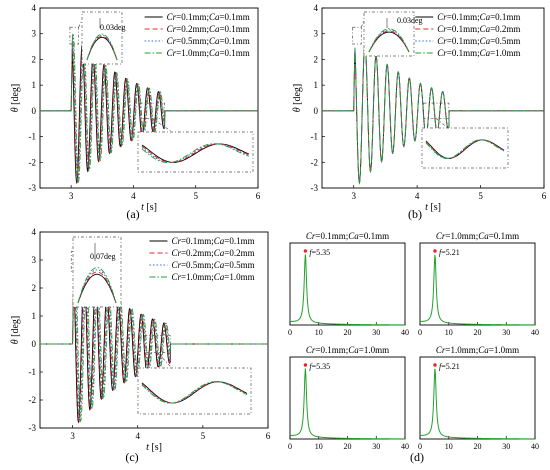  What do you see at coordinates (478, 53) in the screenshot?
I see `legend-entry: Cr=0.1mm;Ca=1.0mm` at bounding box center [478, 53].